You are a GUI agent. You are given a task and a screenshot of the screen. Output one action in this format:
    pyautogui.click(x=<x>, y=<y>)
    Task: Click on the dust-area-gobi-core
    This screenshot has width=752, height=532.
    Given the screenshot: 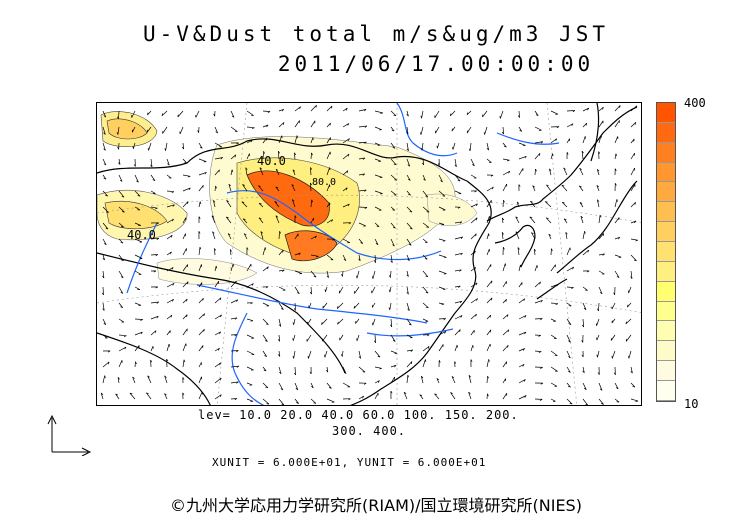 What is the action you would take?
    pyautogui.click(x=288, y=198)
    